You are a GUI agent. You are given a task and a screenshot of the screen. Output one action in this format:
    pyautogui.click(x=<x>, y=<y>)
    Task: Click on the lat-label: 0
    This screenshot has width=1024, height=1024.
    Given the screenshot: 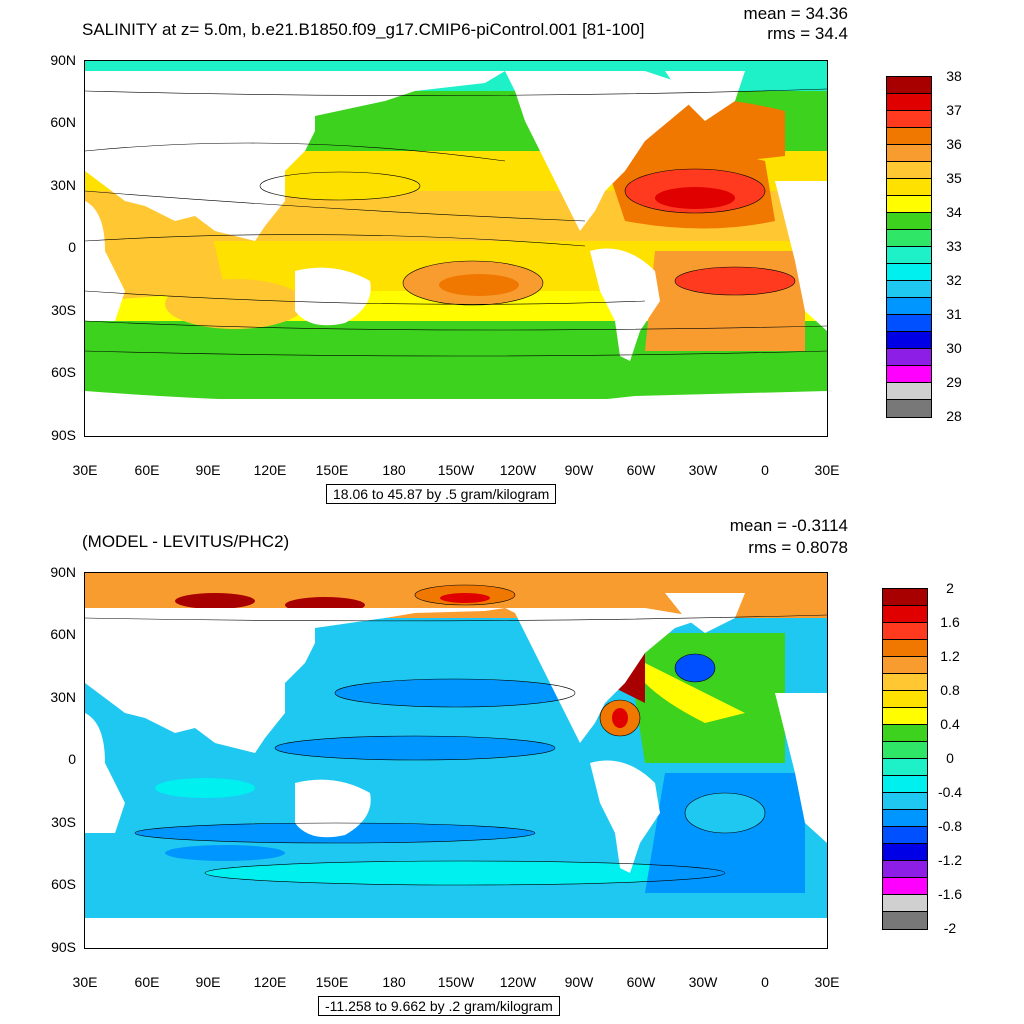 What is the action you would take?
    pyautogui.click(x=72, y=759)
    